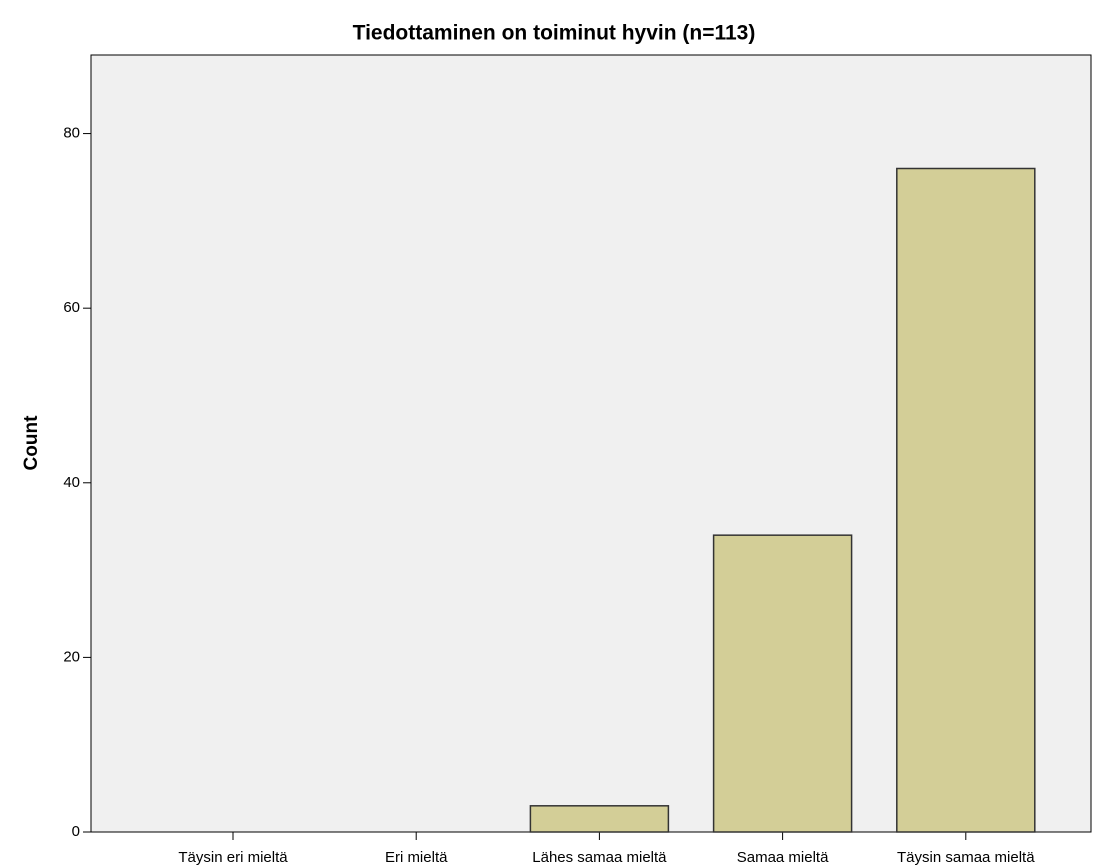  I want to click on x-tick-label: Eri mieltä, so click(416, 857).